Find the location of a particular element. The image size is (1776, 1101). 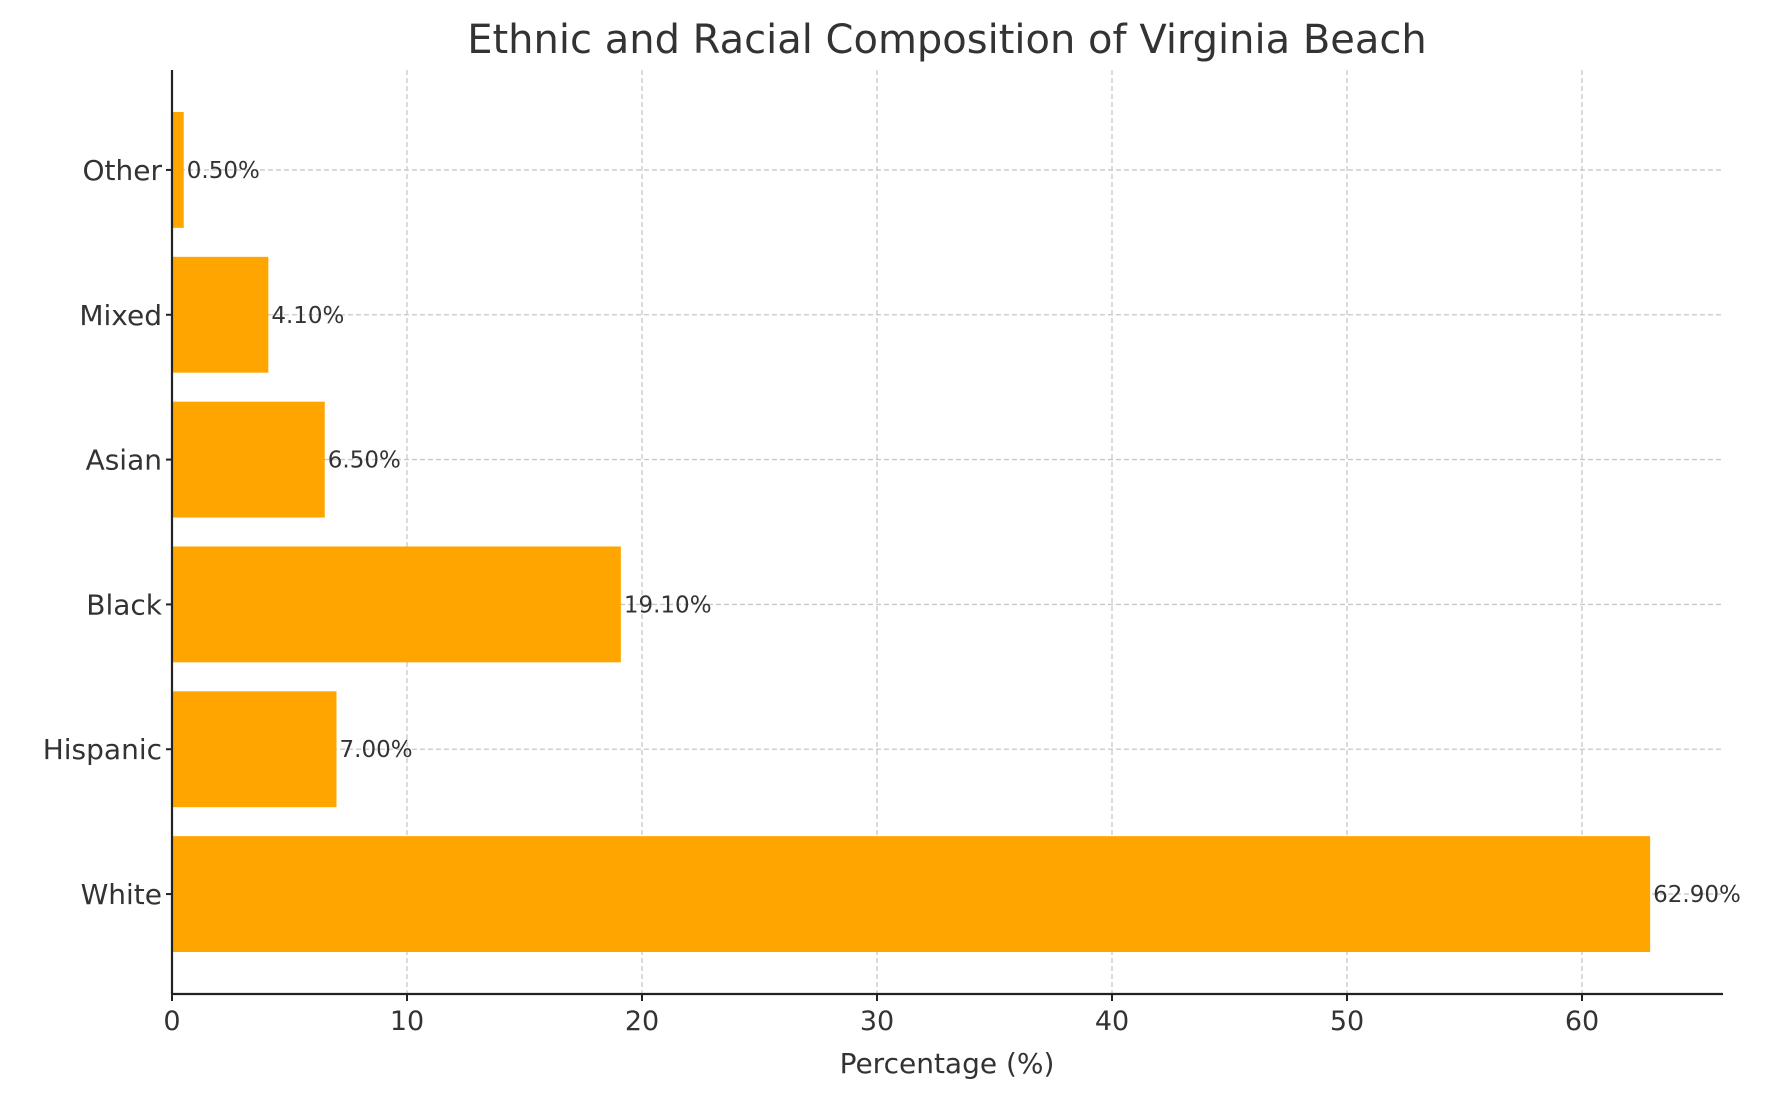

bar-white is located at coordinates (911, 894).